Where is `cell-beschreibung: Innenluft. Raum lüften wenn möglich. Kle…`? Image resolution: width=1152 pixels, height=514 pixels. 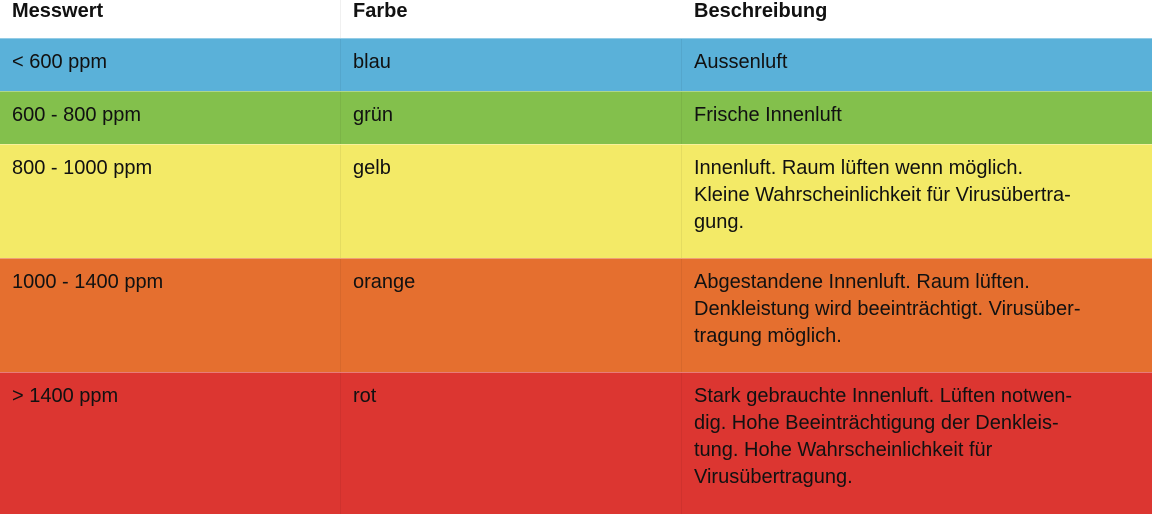 cell-beschreibung: Innenluft. Raum lüften wenn möglich. Kle… is located at coordinates (917, 201).